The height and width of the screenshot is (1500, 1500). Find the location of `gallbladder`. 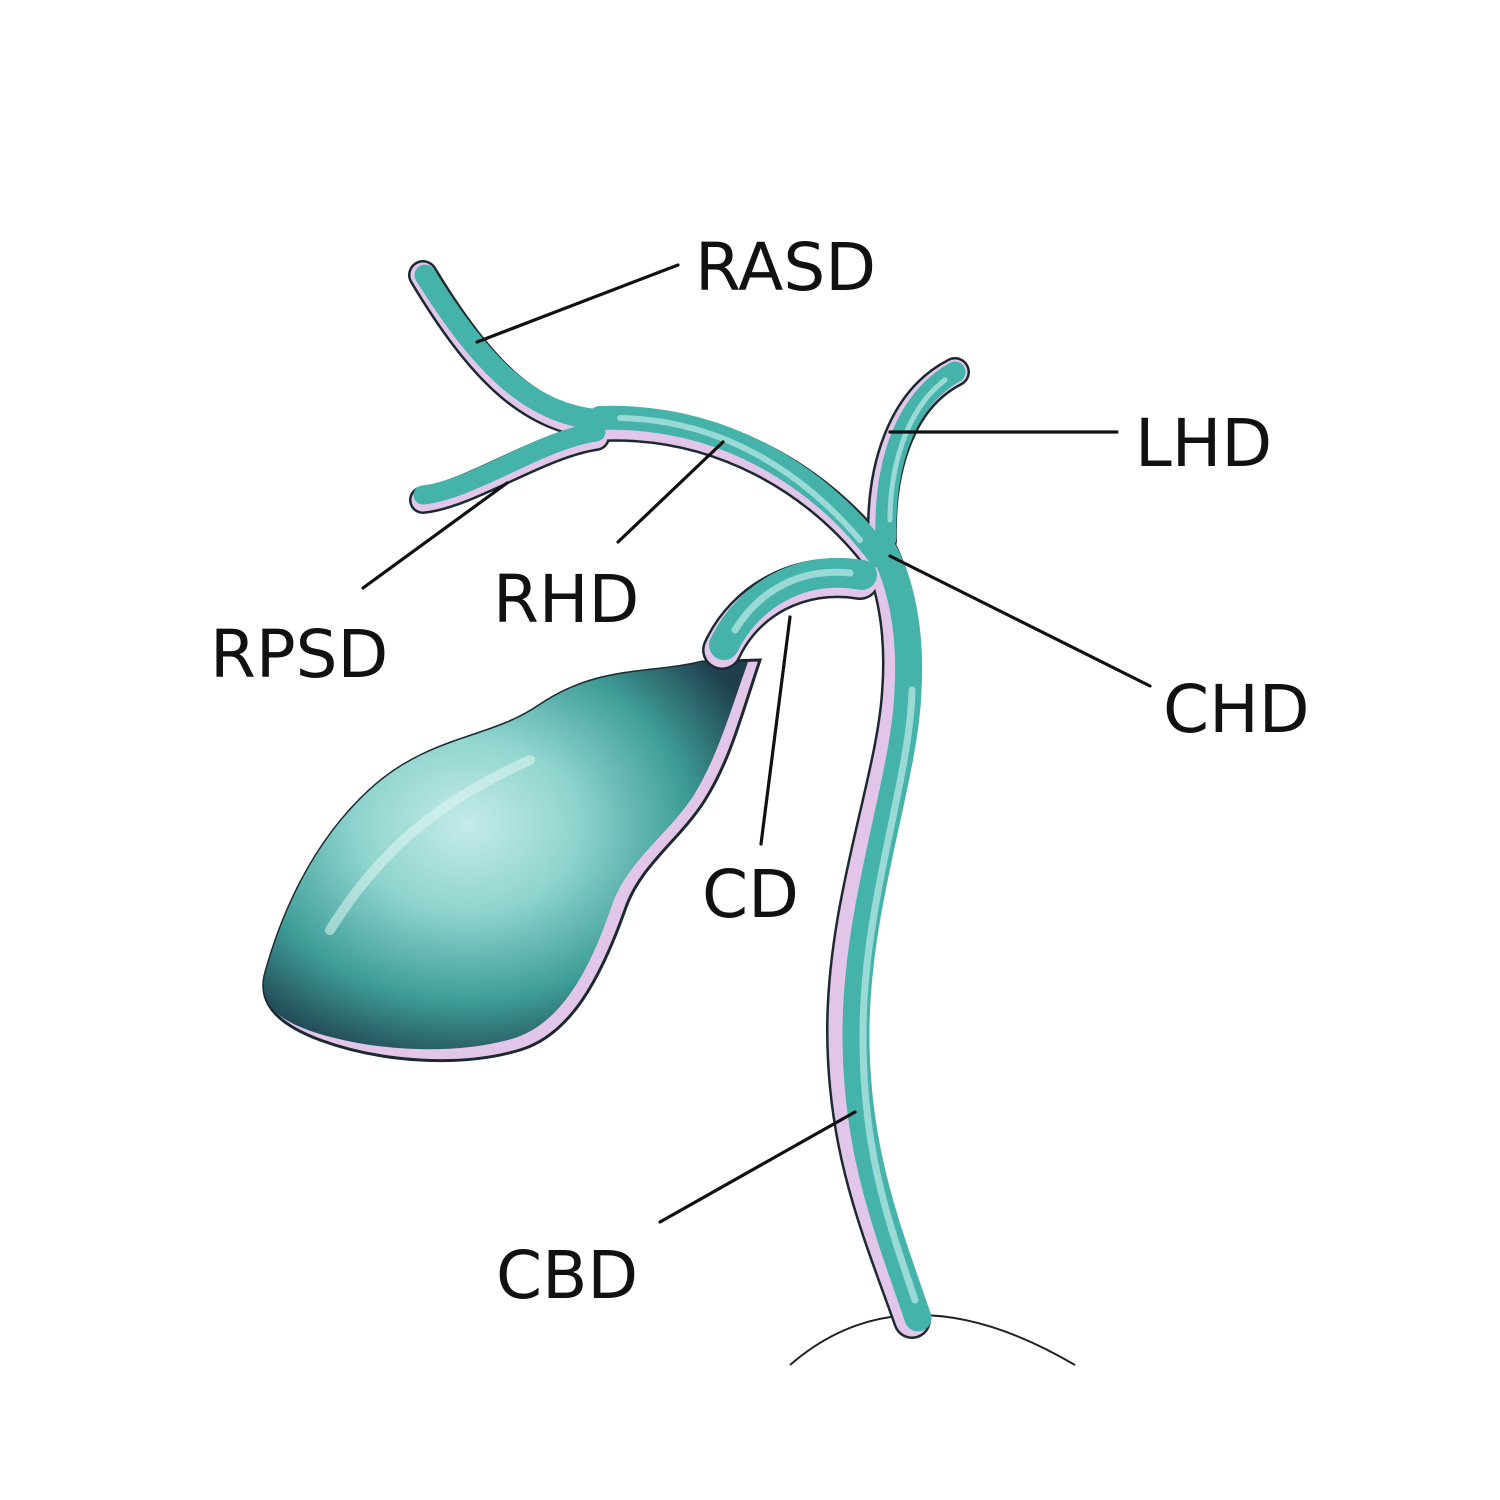

gallbladder is located at coordinates (512, 860).